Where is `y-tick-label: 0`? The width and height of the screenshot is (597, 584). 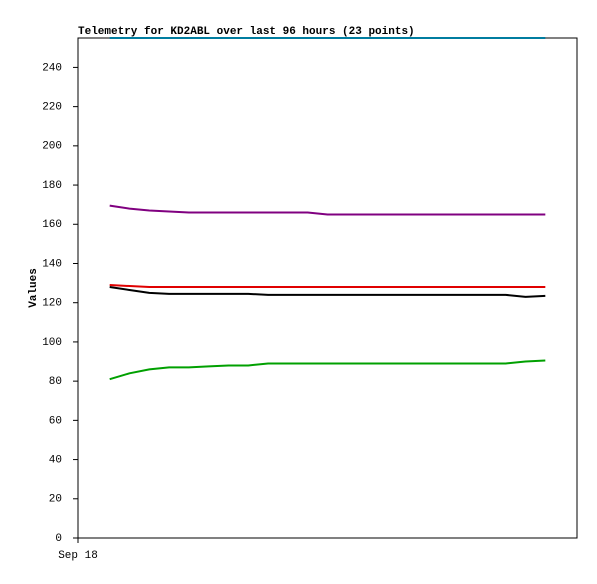 y-tick-label: 0 is located at coordinates (58, 539).